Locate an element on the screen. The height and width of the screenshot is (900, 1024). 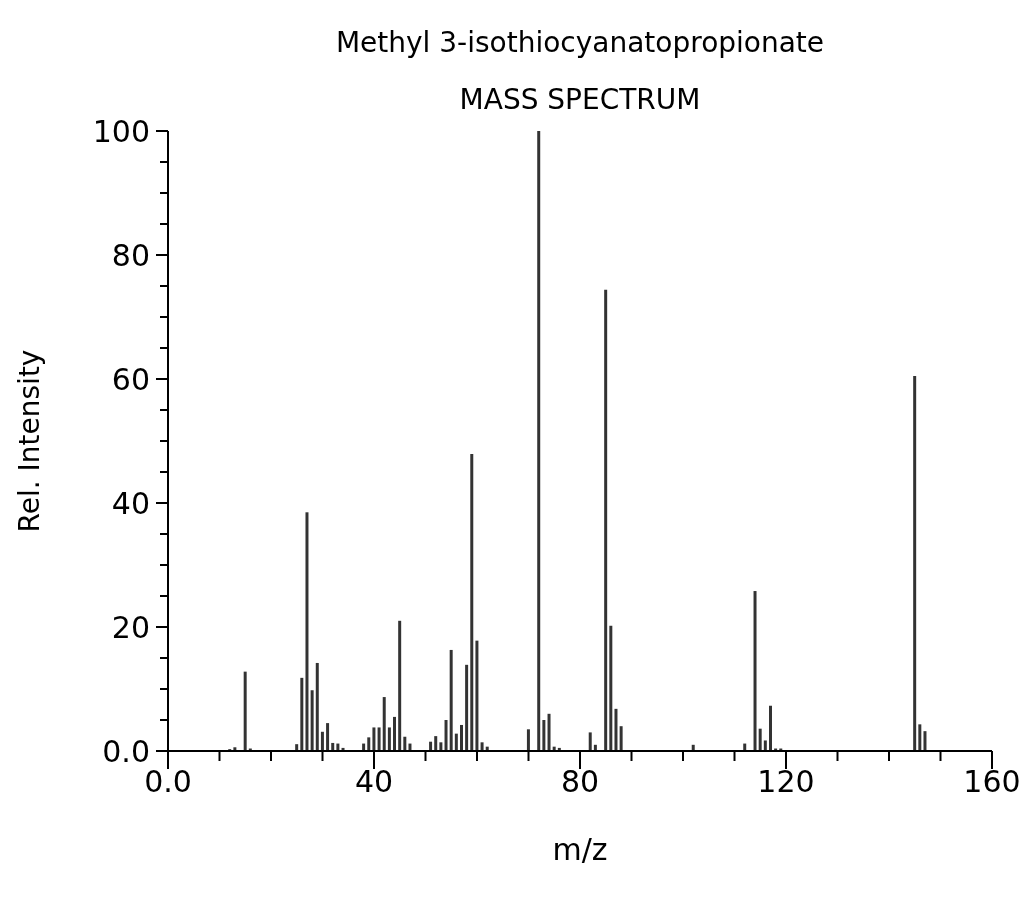
x-axis-title: m/z is located at coordinates (580, 850).